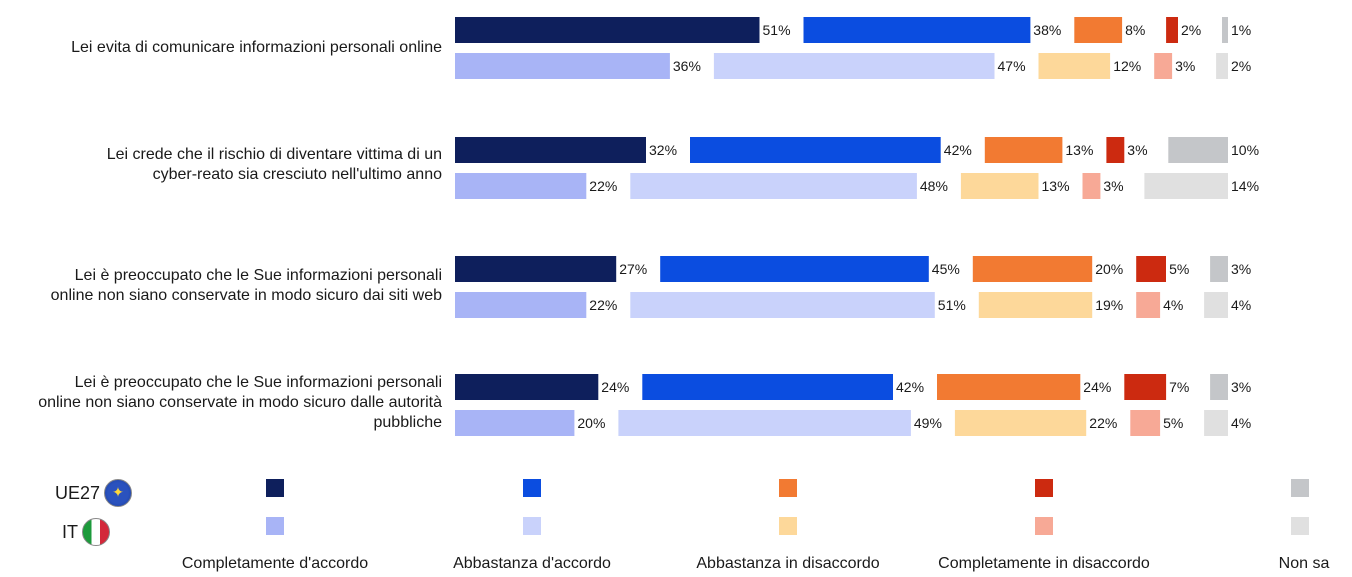 The height and width of the screenshot is (577, 1352). I want to click on legend-group-ue27: UE27, so click(94, 493).